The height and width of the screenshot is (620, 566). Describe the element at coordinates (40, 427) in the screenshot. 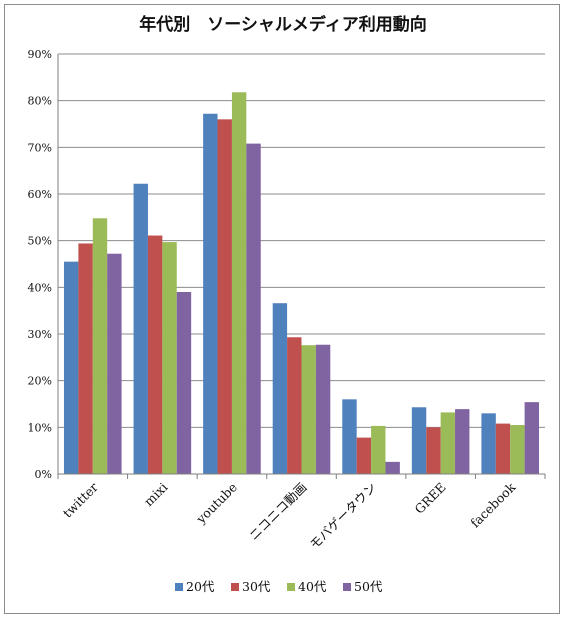

I see `y-tick-label: 10%` at that location.